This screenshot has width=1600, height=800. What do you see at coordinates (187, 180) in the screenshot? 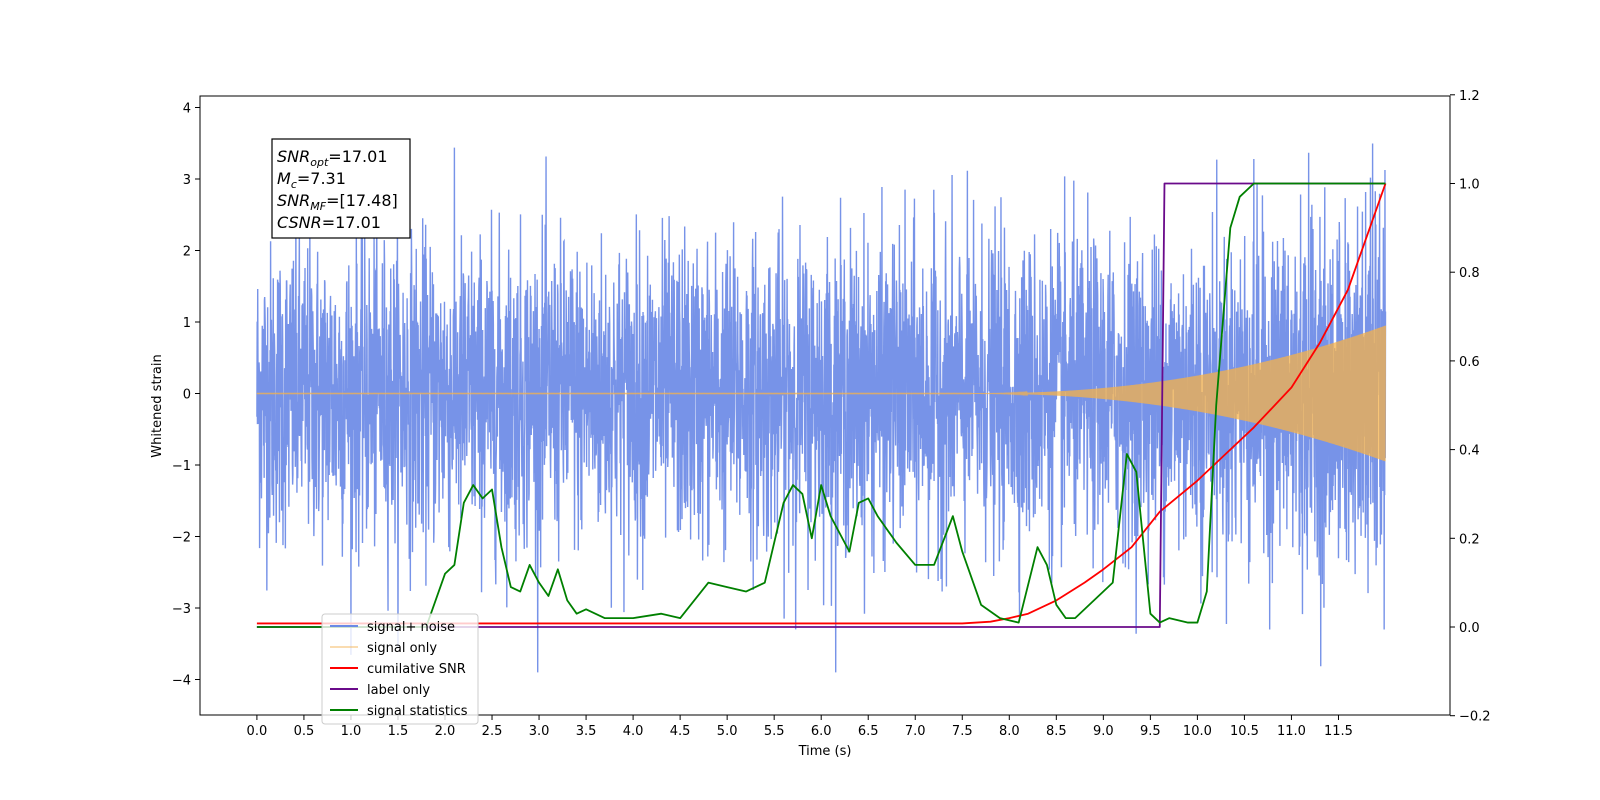
I see `y-left-tick-label: 3` at bounding box center [187, 180].